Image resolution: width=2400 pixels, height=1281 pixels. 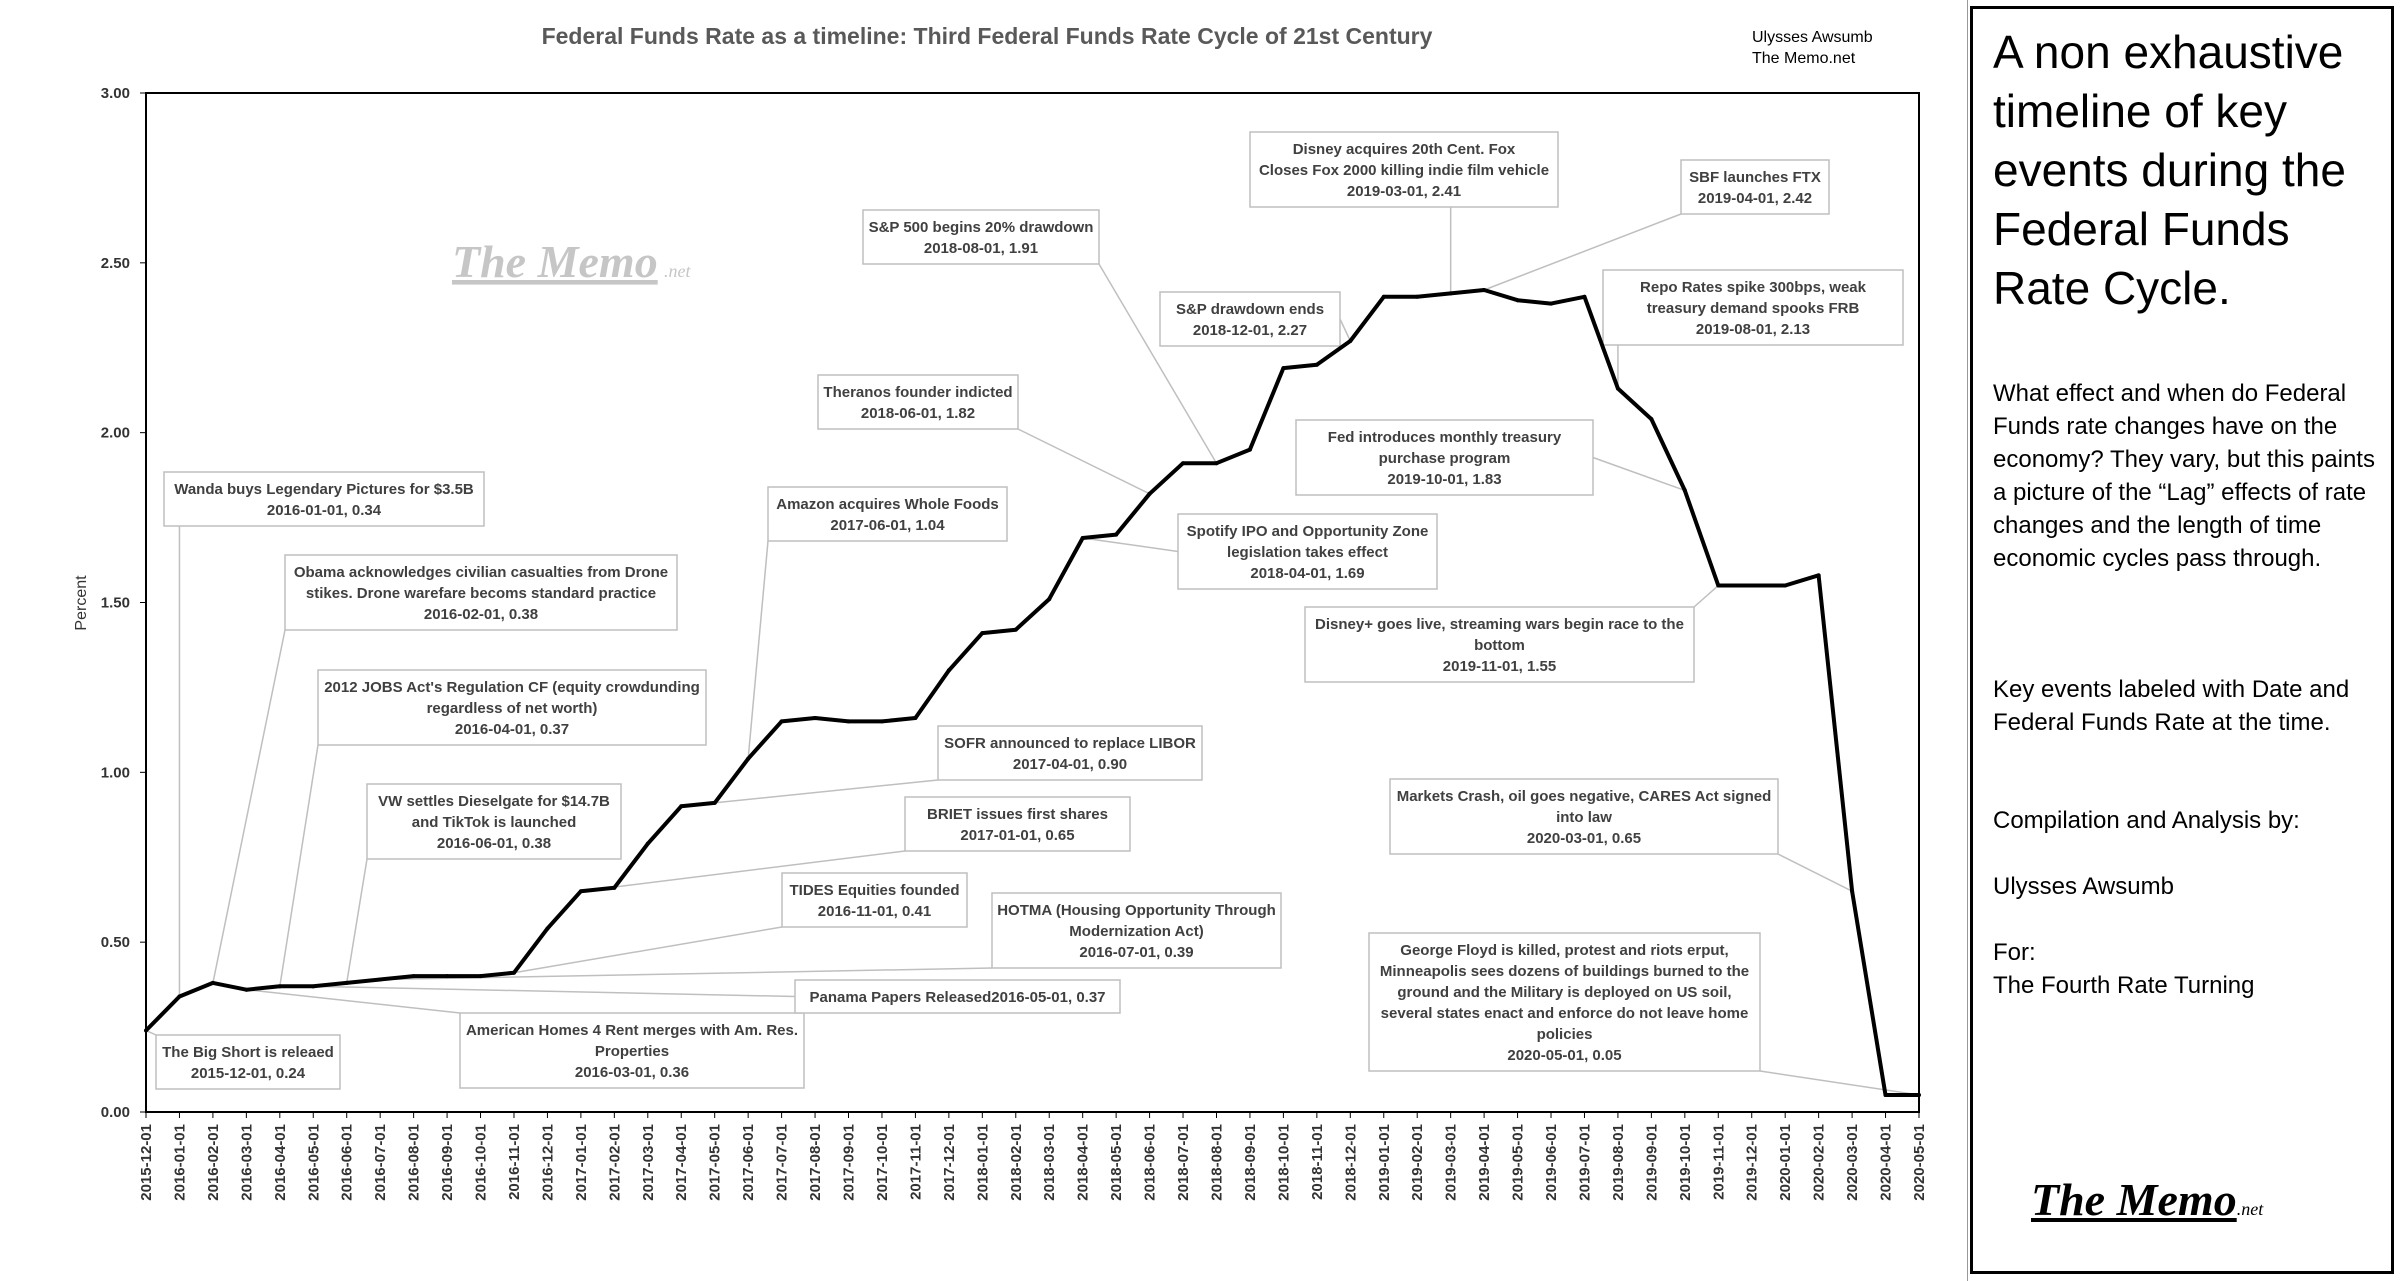 What do you see at coordinates (313, 1162) in the screenshot?
I see `x-tick-label: 2016-05-01` at bounding box center [313, 1162].